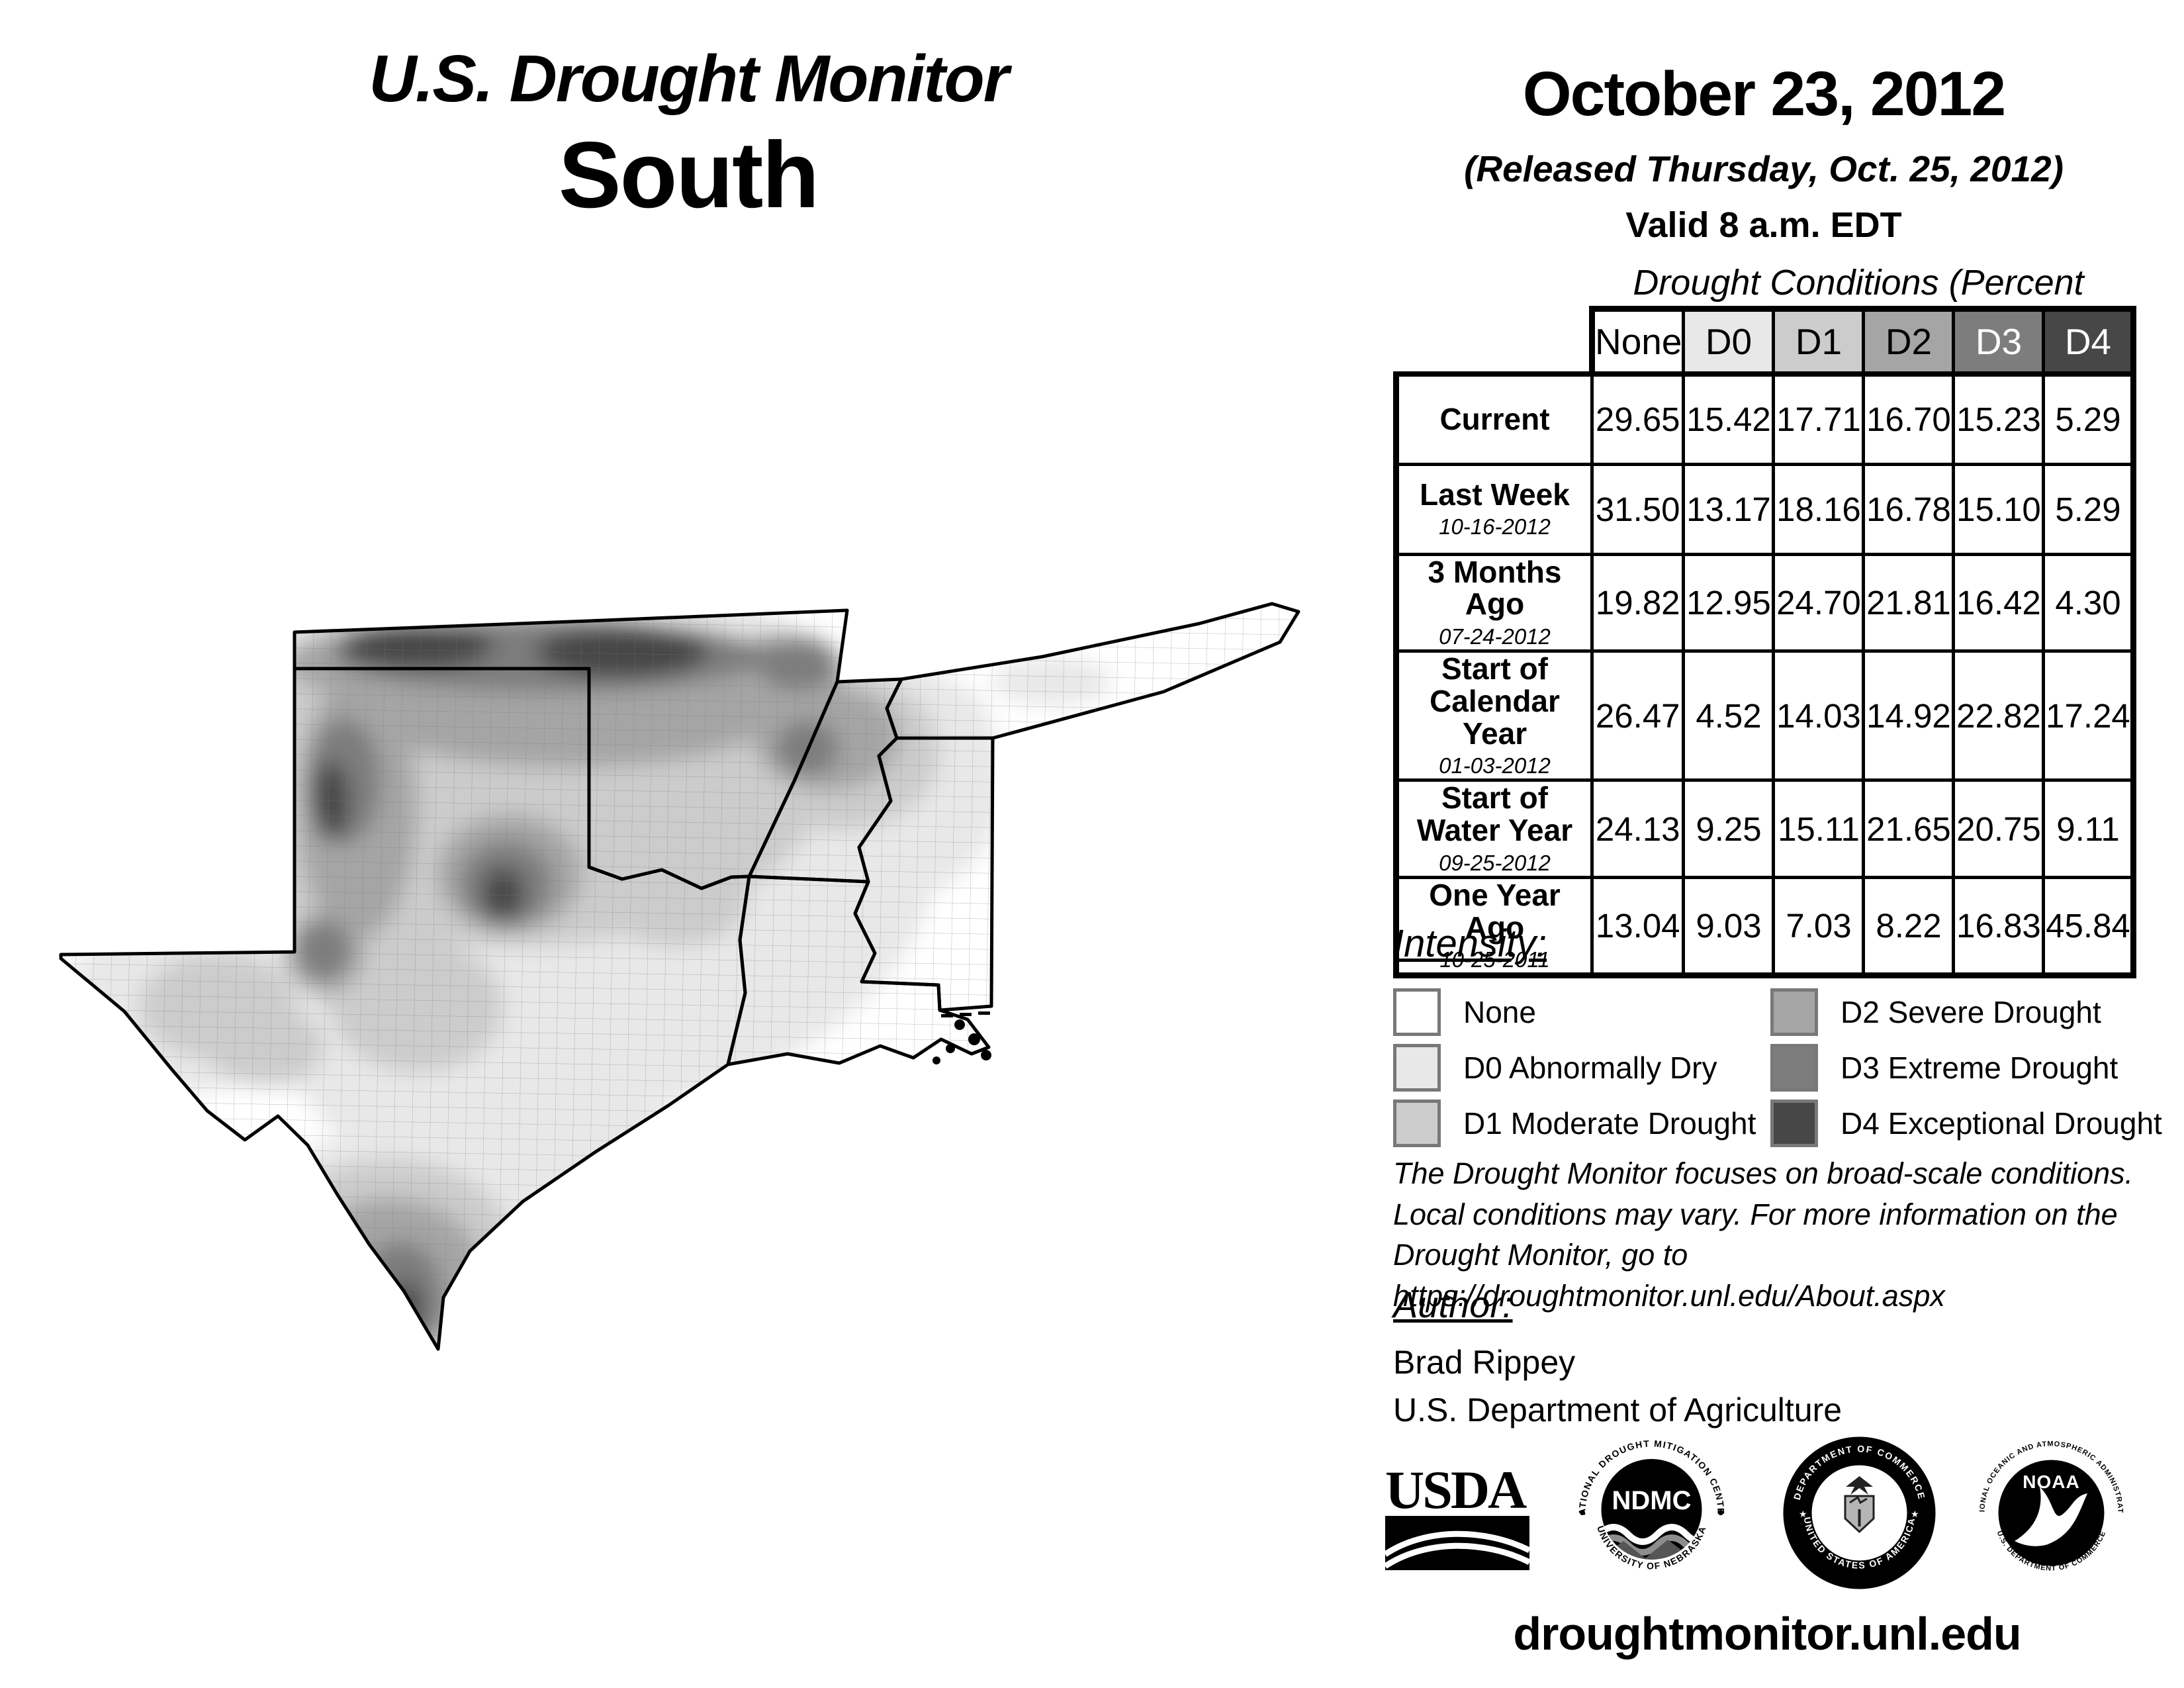  What do you see at coordinates (1764, 94) in the screenshot?
I see `map-date: October 23, 2012` at bounding box center [1764, 94].